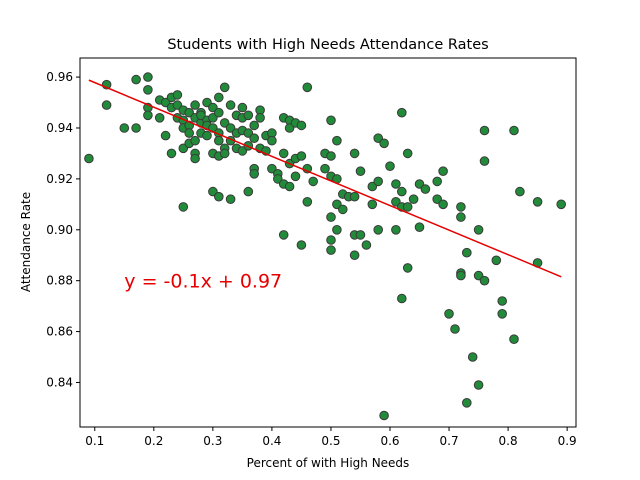 This screenshot has height=480, width=640. What do you see at coordinates (59, 179) in the screenshot?
I see `y-tick-label: 0.92` at bounding box center [59, 179].